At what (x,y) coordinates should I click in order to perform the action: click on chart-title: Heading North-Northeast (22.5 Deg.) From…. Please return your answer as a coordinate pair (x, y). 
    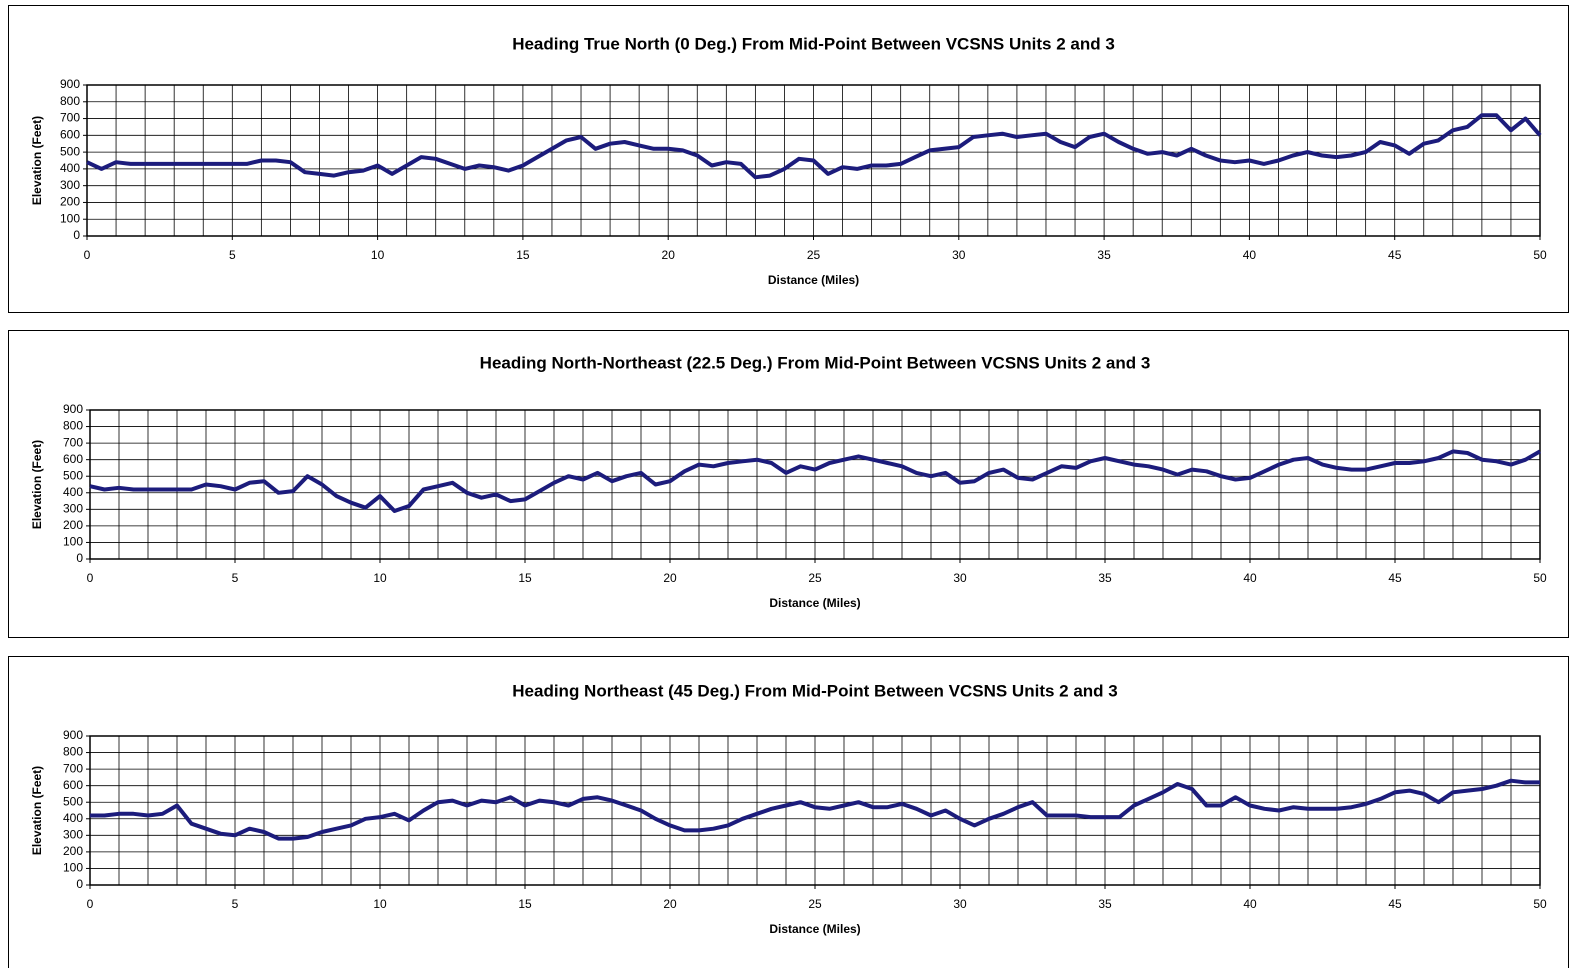
    Looking at the image, I should click on (815, 362).